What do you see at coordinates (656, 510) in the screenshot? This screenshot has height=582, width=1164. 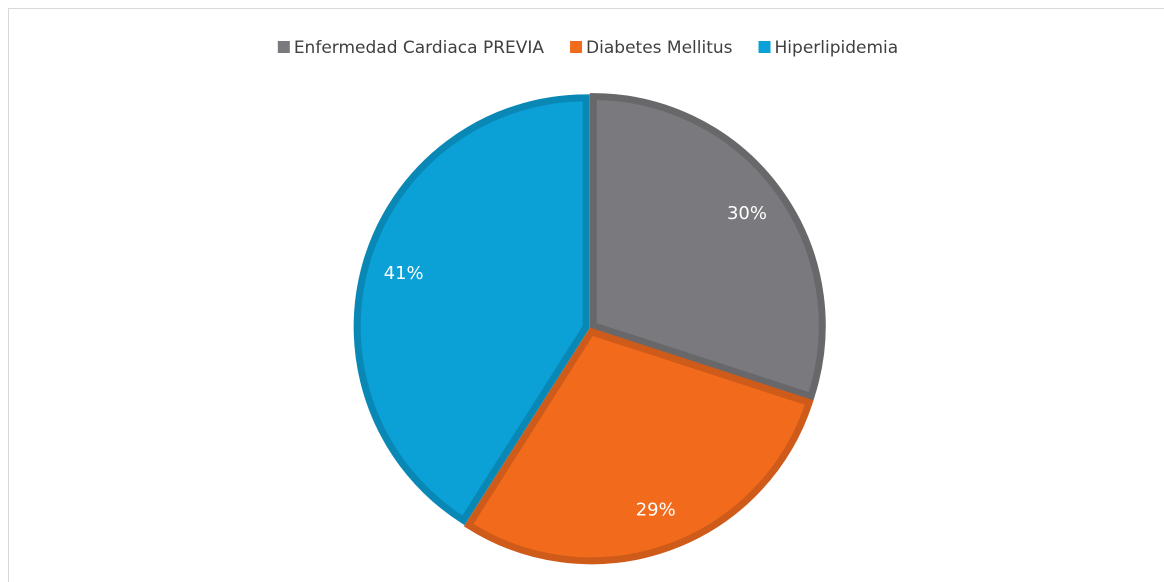 I see `data-label: 29%` at bounding box center [656, 510].